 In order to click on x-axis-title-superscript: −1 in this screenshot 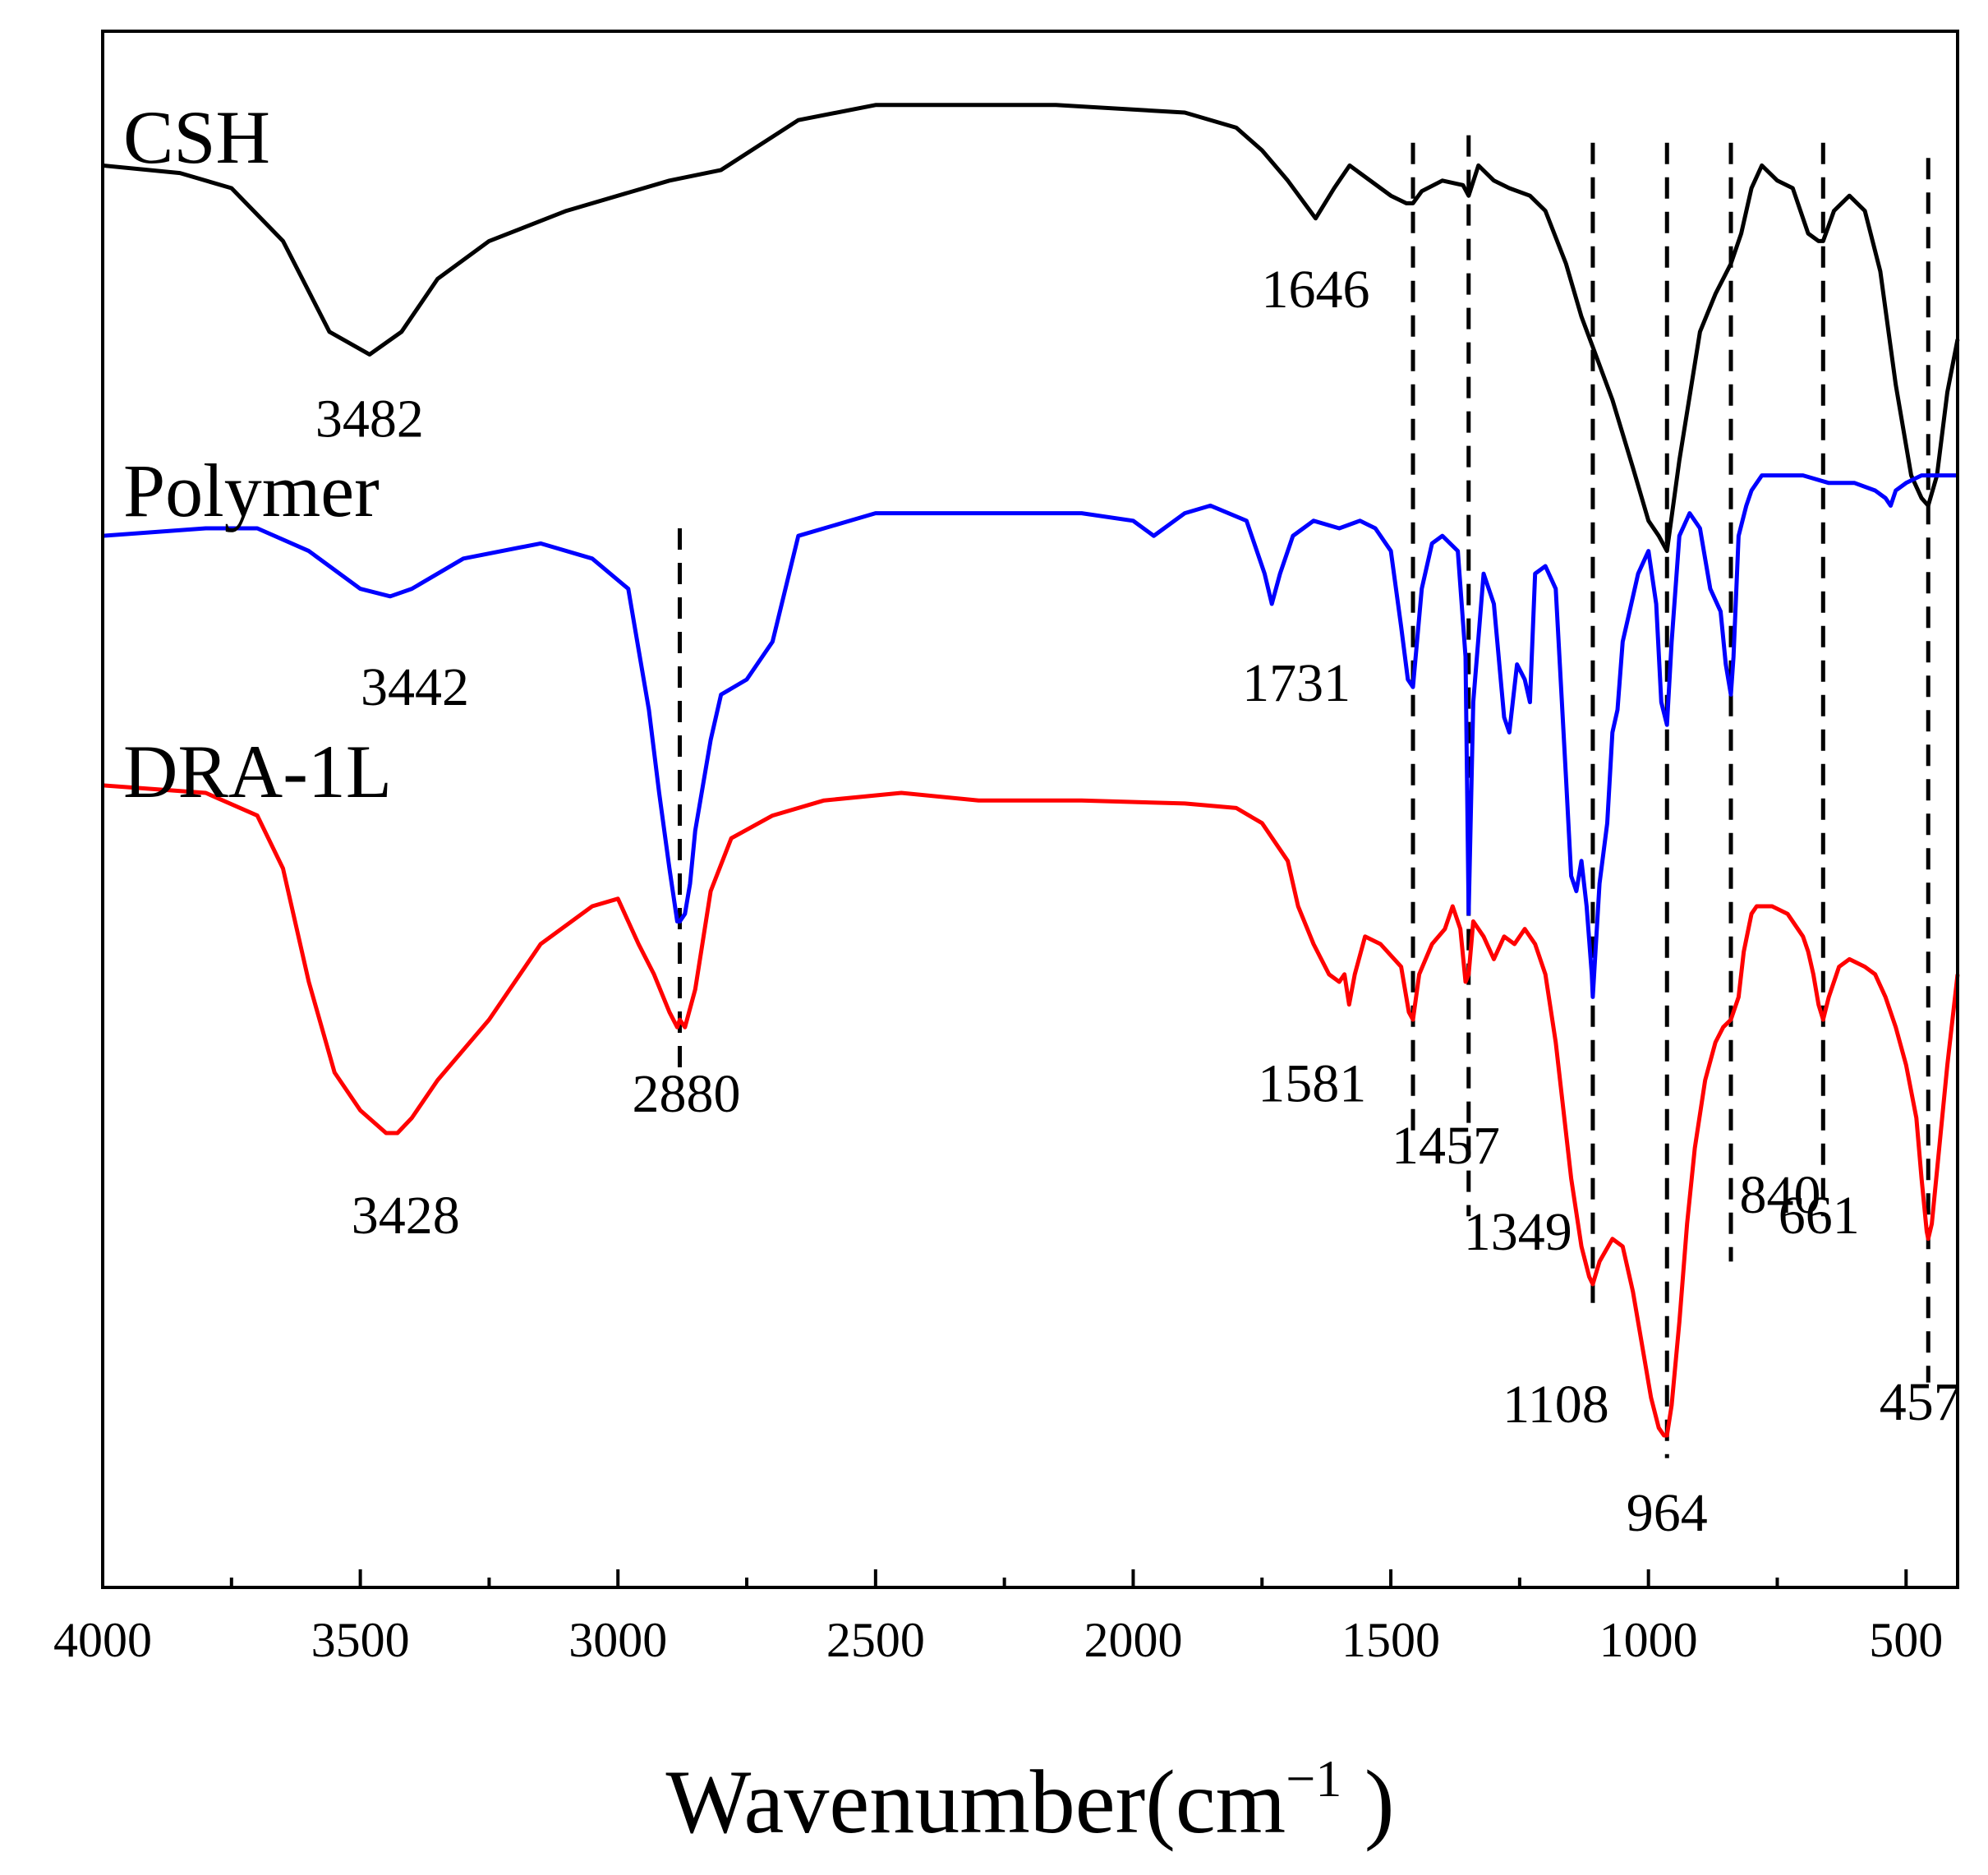, I will do `click(1313, 1778)`.